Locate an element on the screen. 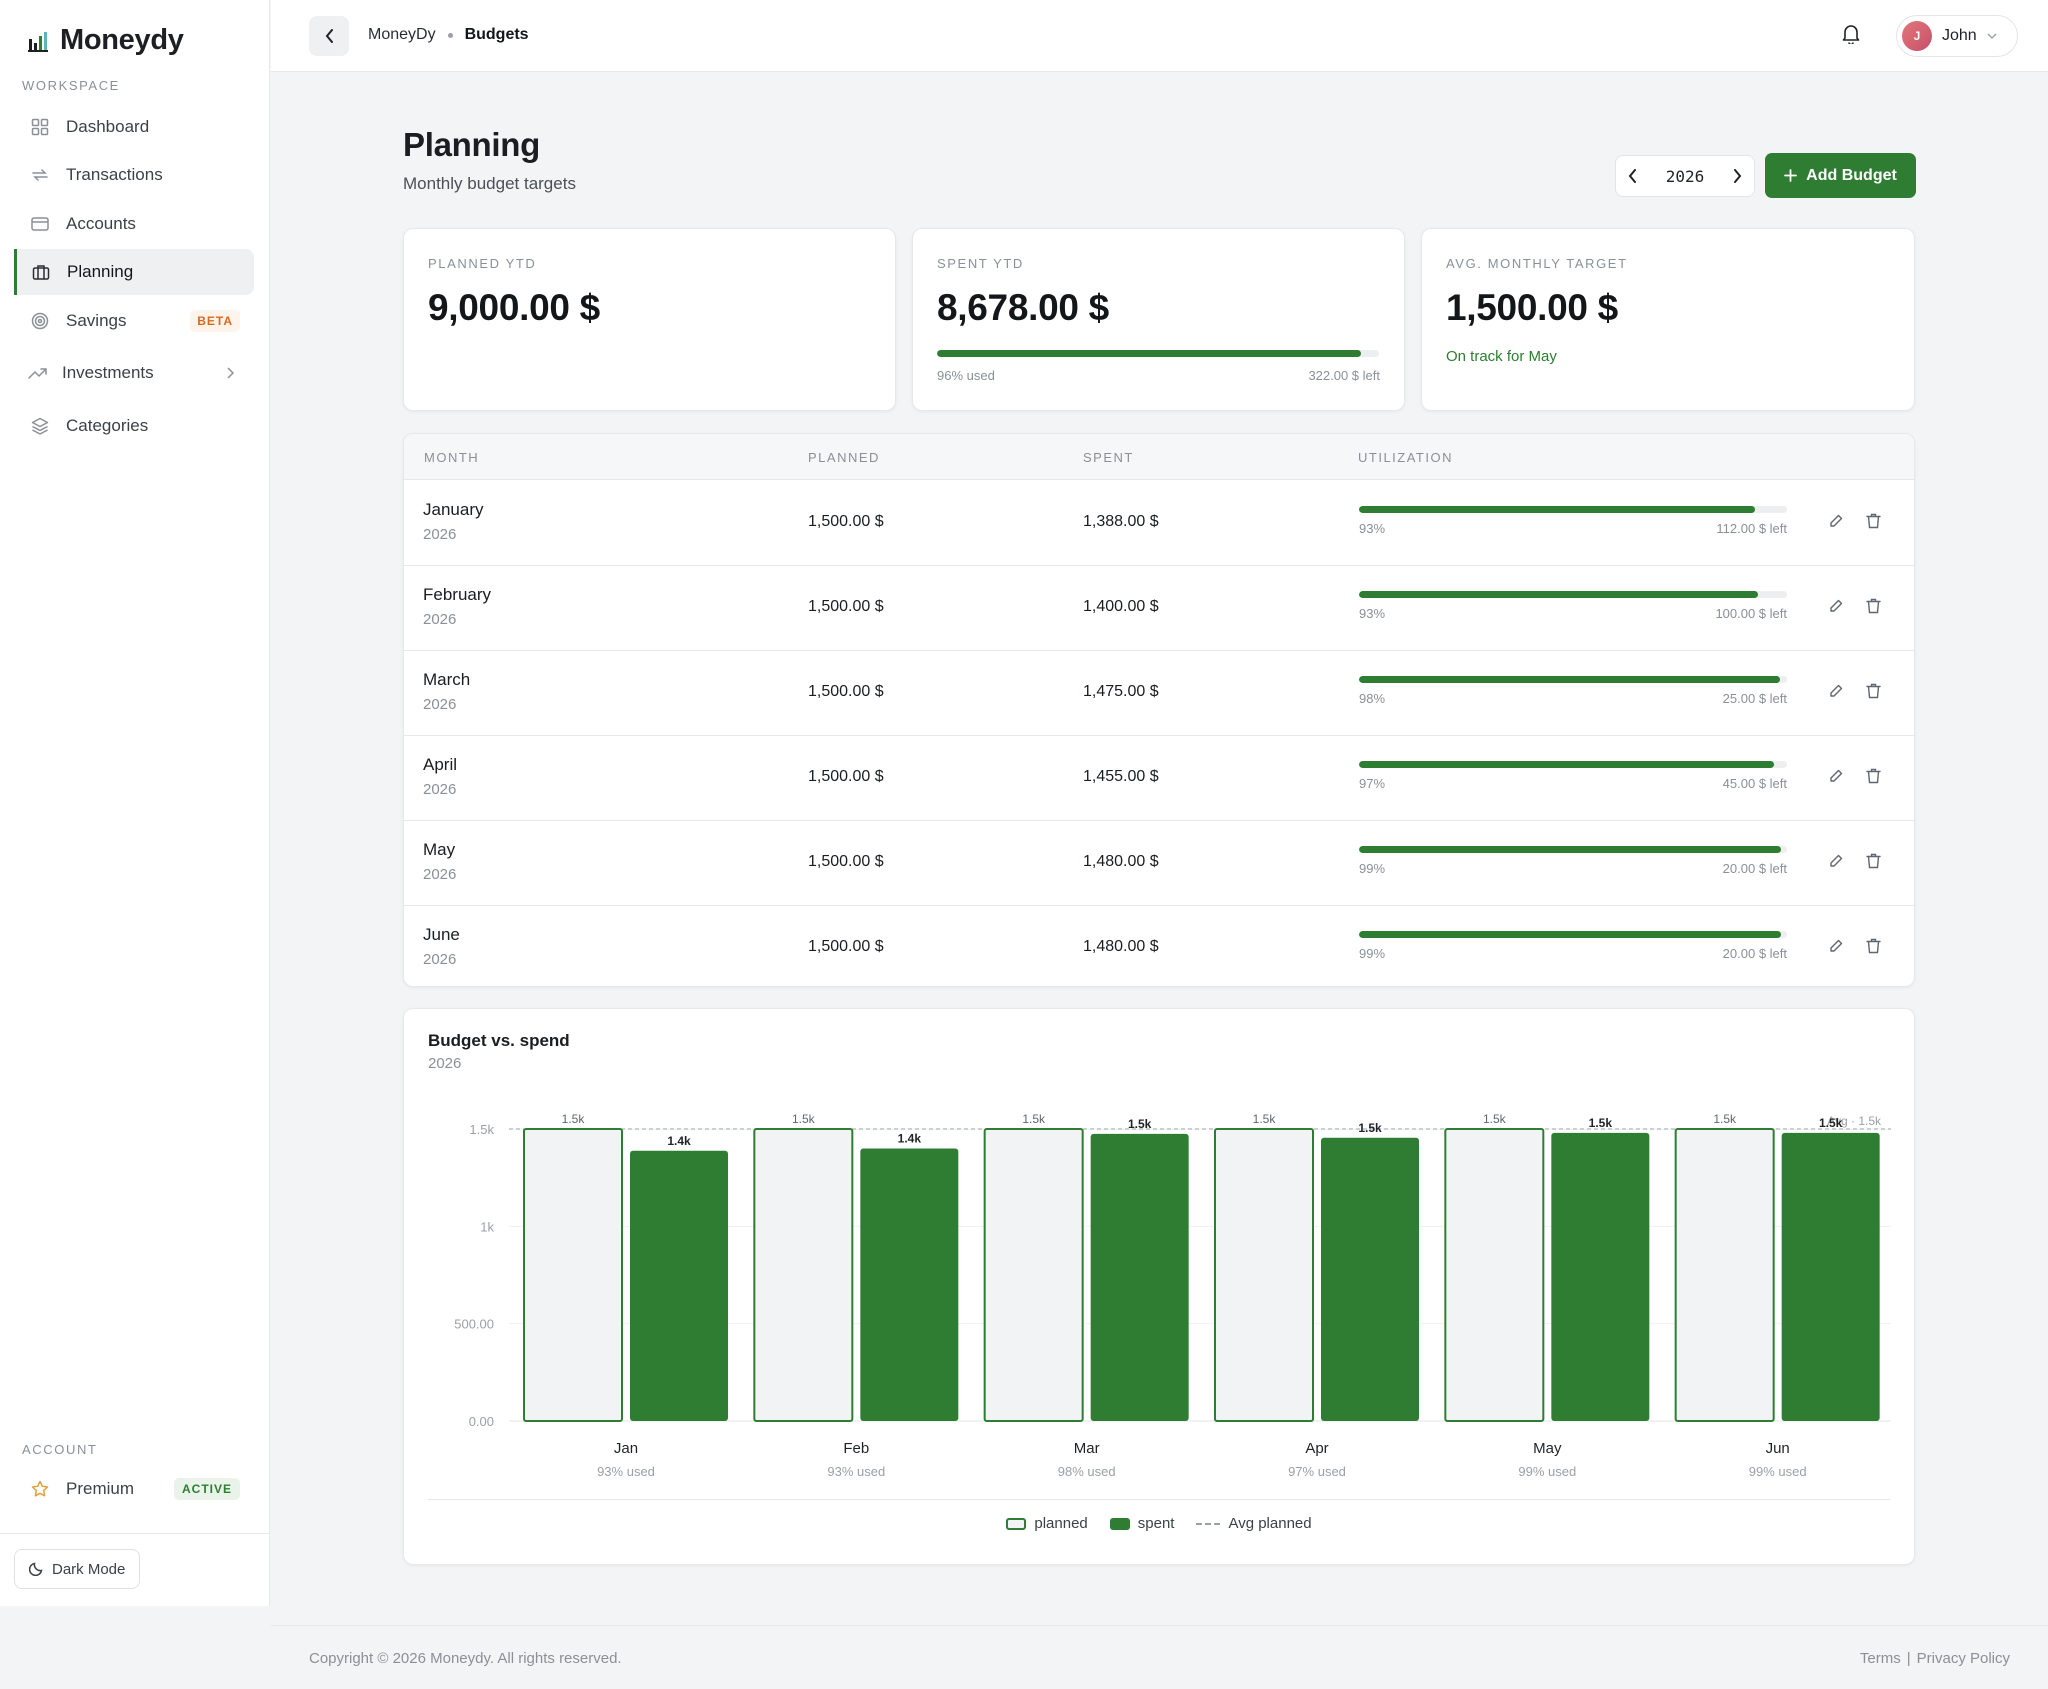 The height and width of the screenshot is (1689, 2048). sidebar-item-categories: Categories is located at coordinates (134, 426).